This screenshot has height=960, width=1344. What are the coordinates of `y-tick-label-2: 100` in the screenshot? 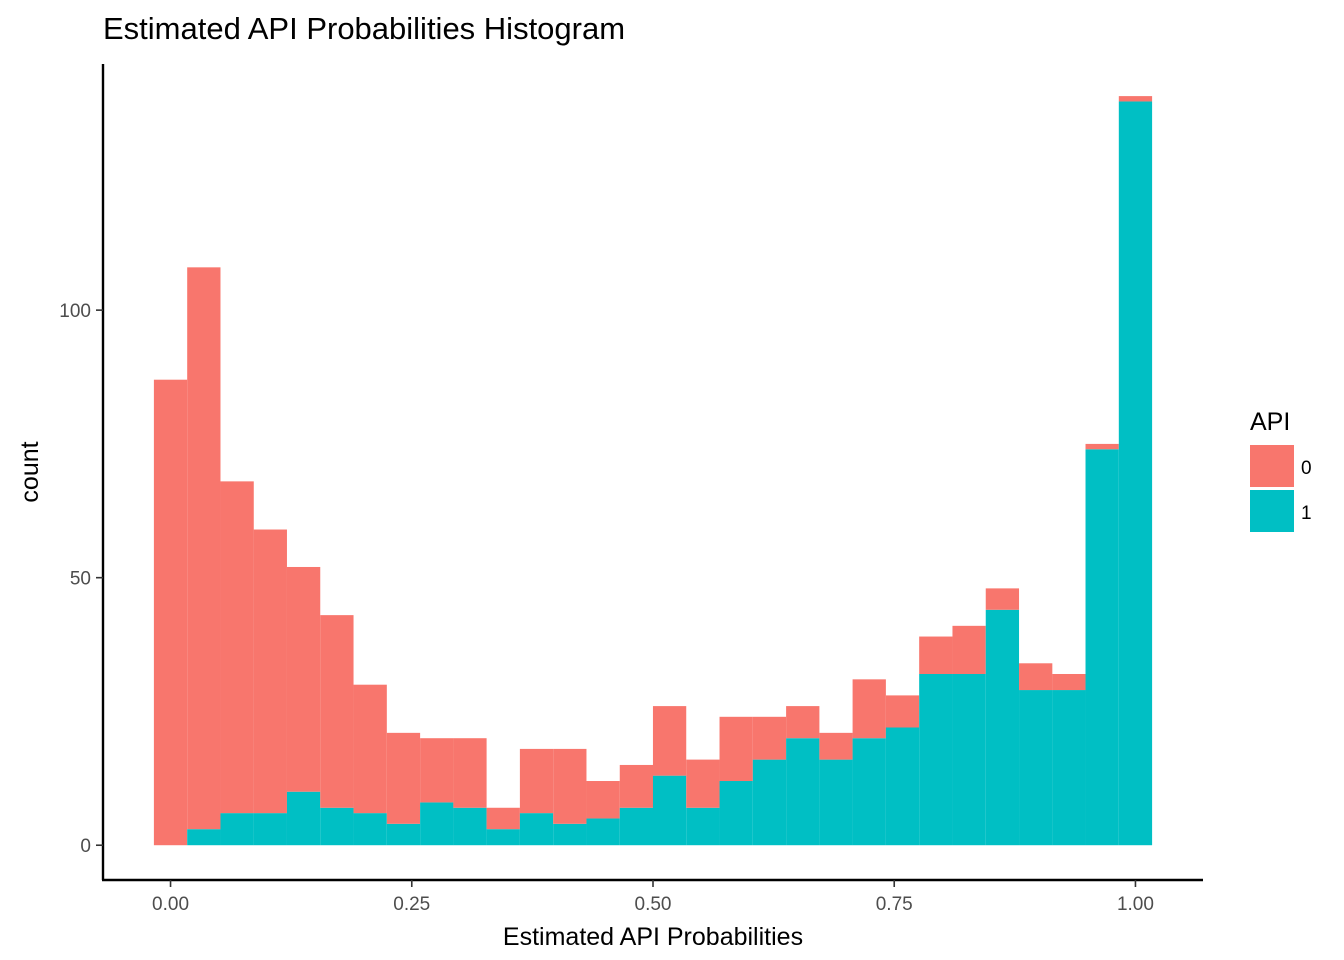 It's located at (75, 311).